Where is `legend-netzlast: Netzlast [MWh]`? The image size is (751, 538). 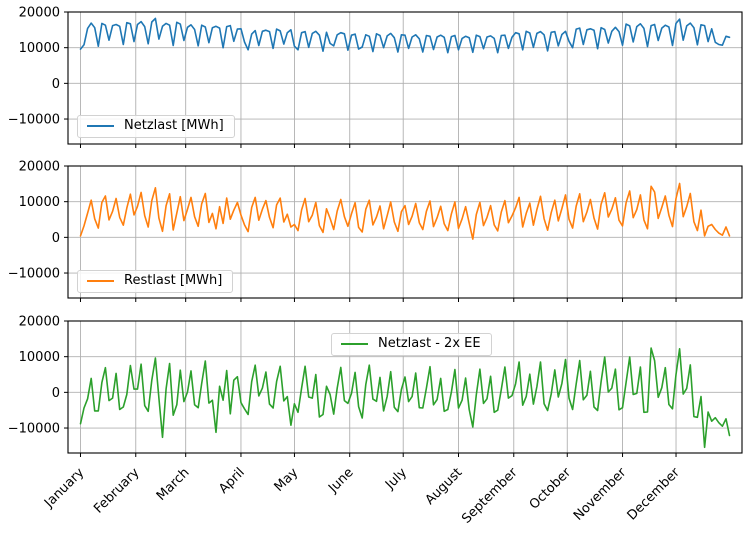 legend-netzlast: Netzlast [MWh] is located at coordinates (156, 126).